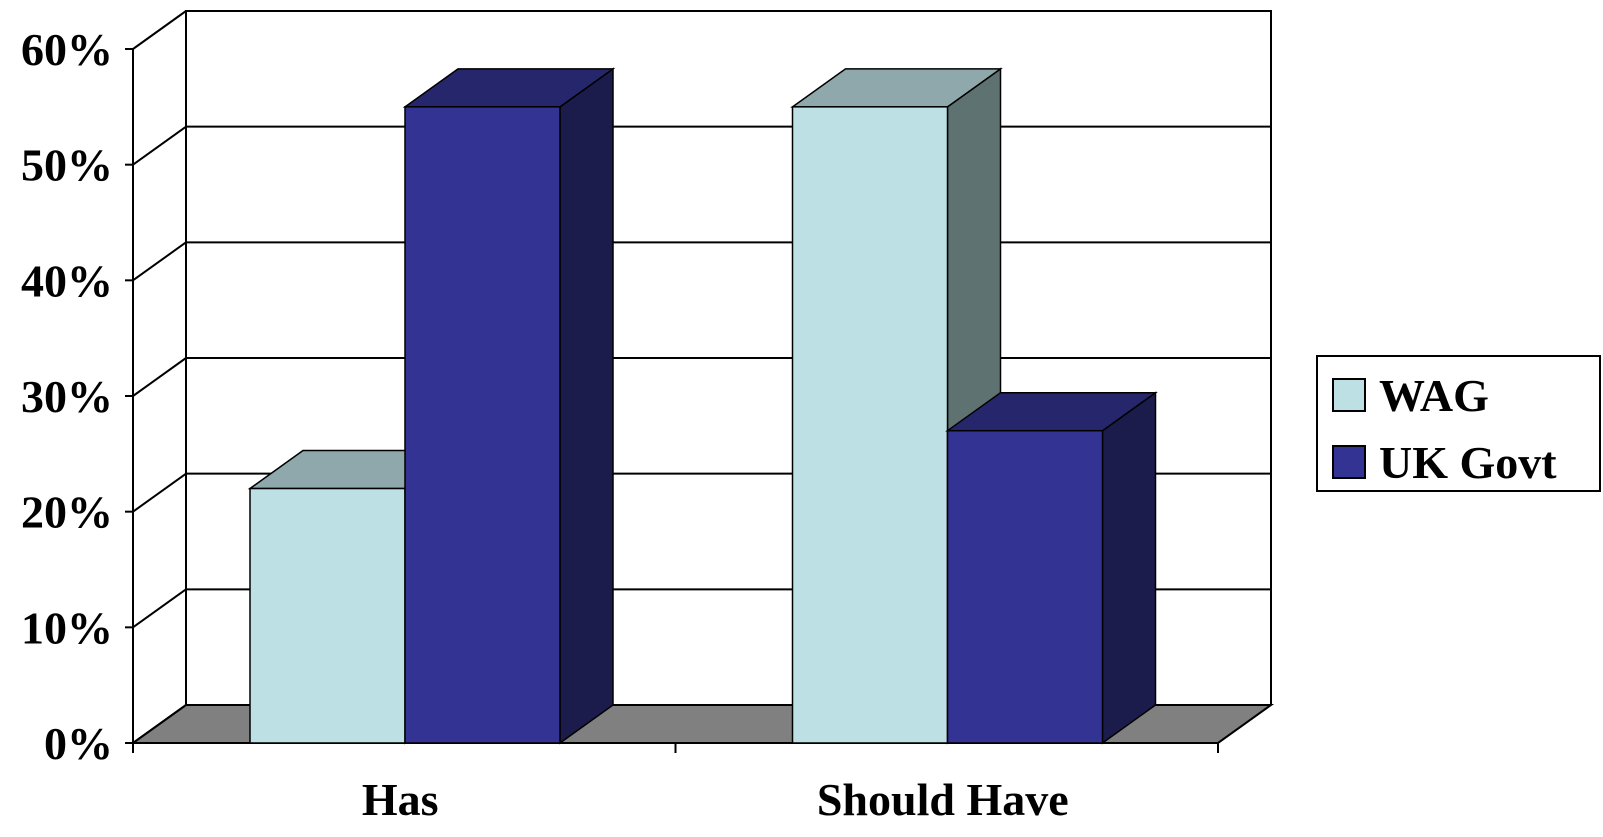  What do you see at coordinates (1468, 462) in the screenshot?
I see `legend-label: UK Govt` at bounding box center [1468, 462].